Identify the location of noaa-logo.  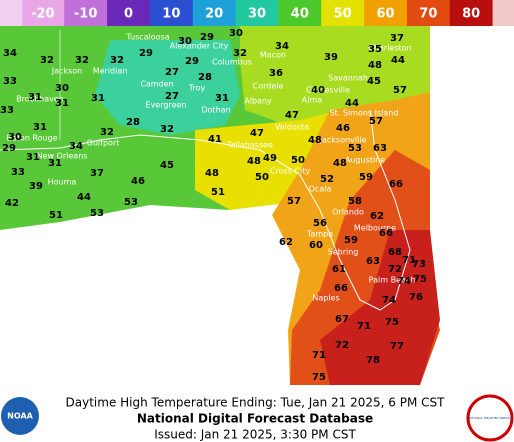
(20, 416).